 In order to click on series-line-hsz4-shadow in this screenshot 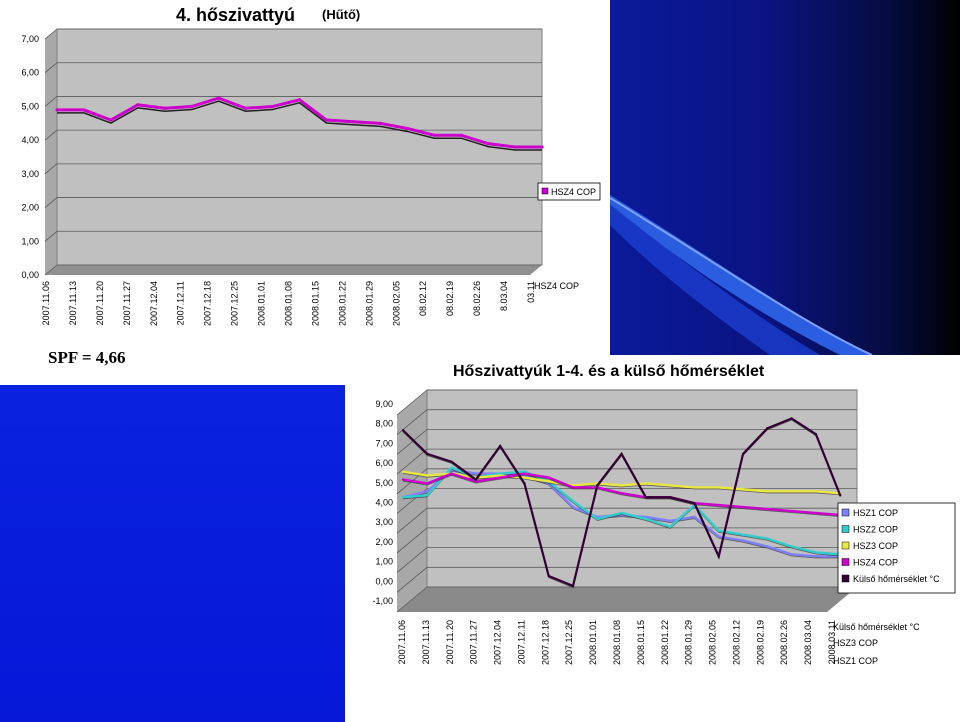, I will do `click(299, 125)`.